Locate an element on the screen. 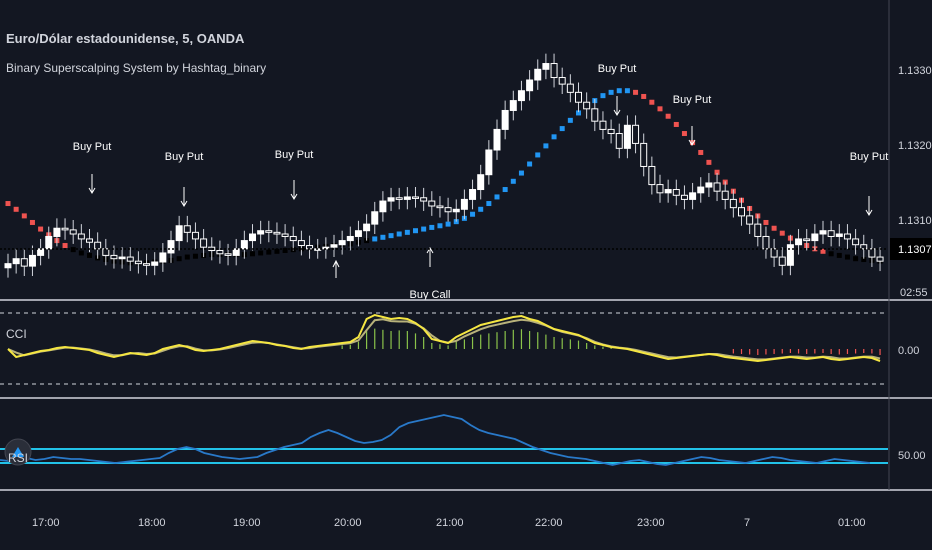 The width and height of the screenshot is (932, 550). time-tick: 7 is located at coordinates (747, 523).